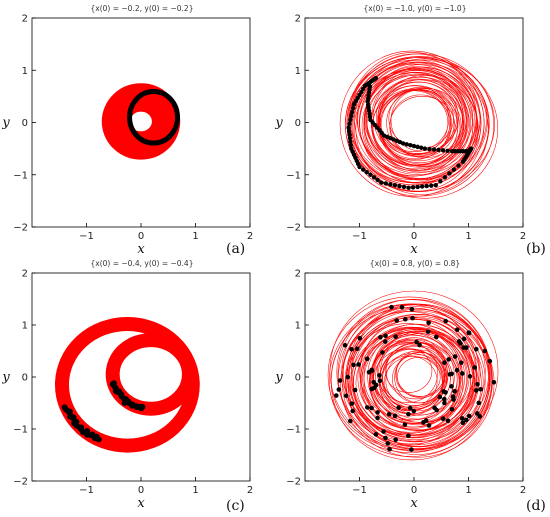 The image size is (550, 517). Describe the element at coordinates (415, 263) in the screenshot. I see `panel-d-title: {x(0) = 0.8, y(0) = 0.8}` at that location.